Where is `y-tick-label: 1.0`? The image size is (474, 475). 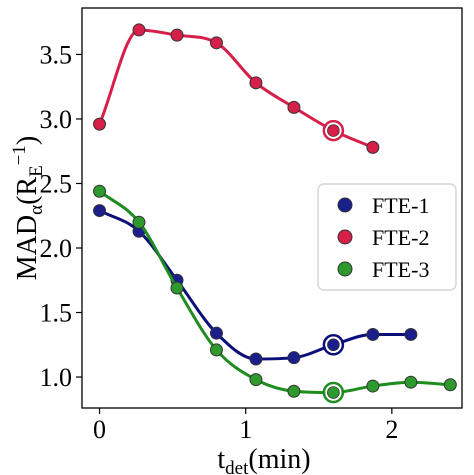
y-tick-label: 1.0 is located at coordinates (56, 377).